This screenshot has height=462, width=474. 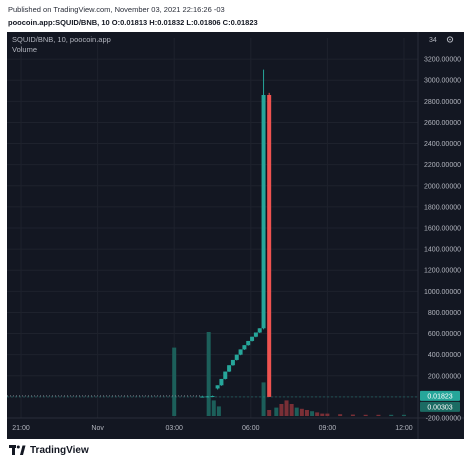 I want to click on x-tick-label: 06:00, so click(x=251, y=428).